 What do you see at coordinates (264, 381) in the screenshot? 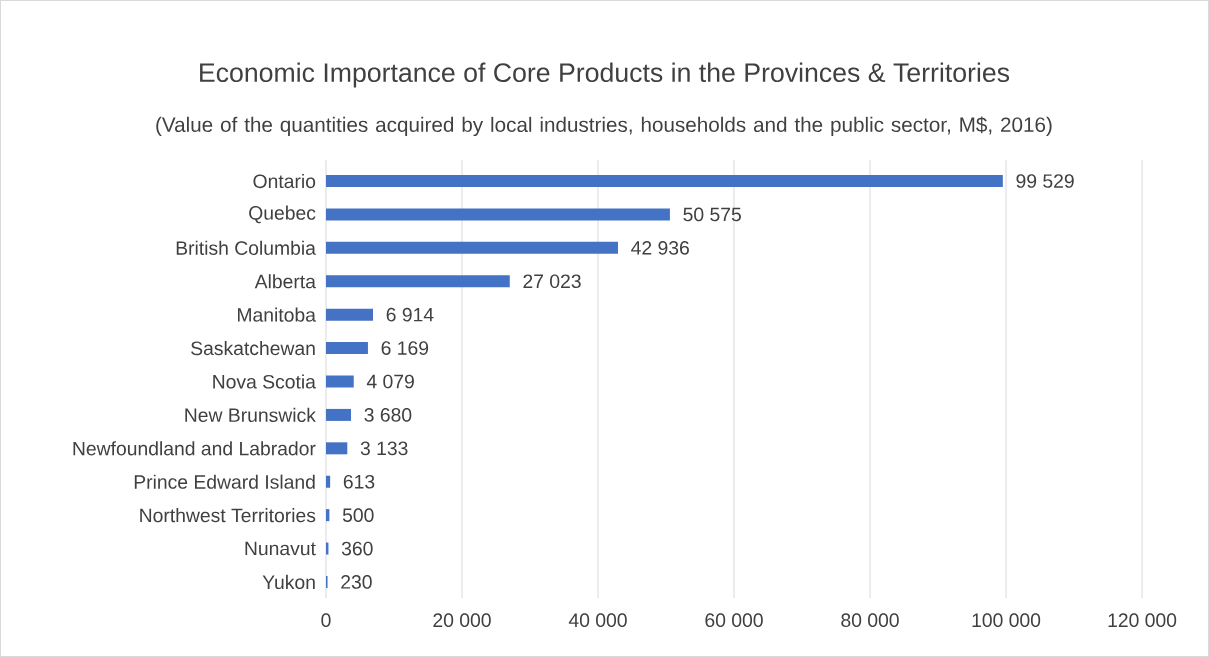
I see `y-tick-label: Nova Scotia` at bounding box center [264, 381].